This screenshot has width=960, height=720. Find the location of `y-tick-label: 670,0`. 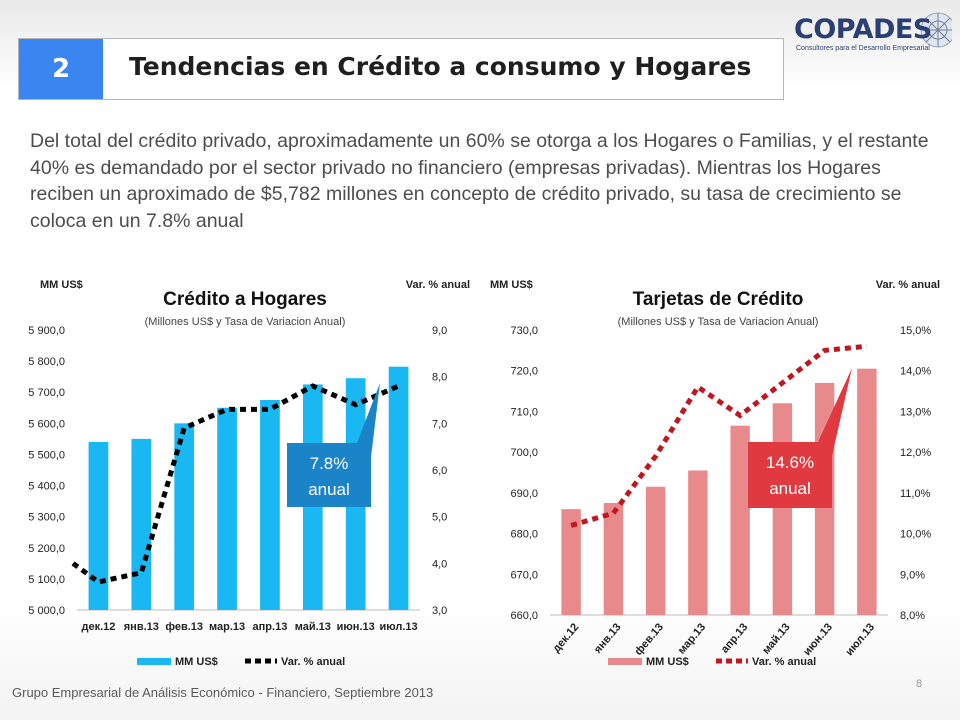

y-tick-label: 670,0 is located at coordinates (524, 575).